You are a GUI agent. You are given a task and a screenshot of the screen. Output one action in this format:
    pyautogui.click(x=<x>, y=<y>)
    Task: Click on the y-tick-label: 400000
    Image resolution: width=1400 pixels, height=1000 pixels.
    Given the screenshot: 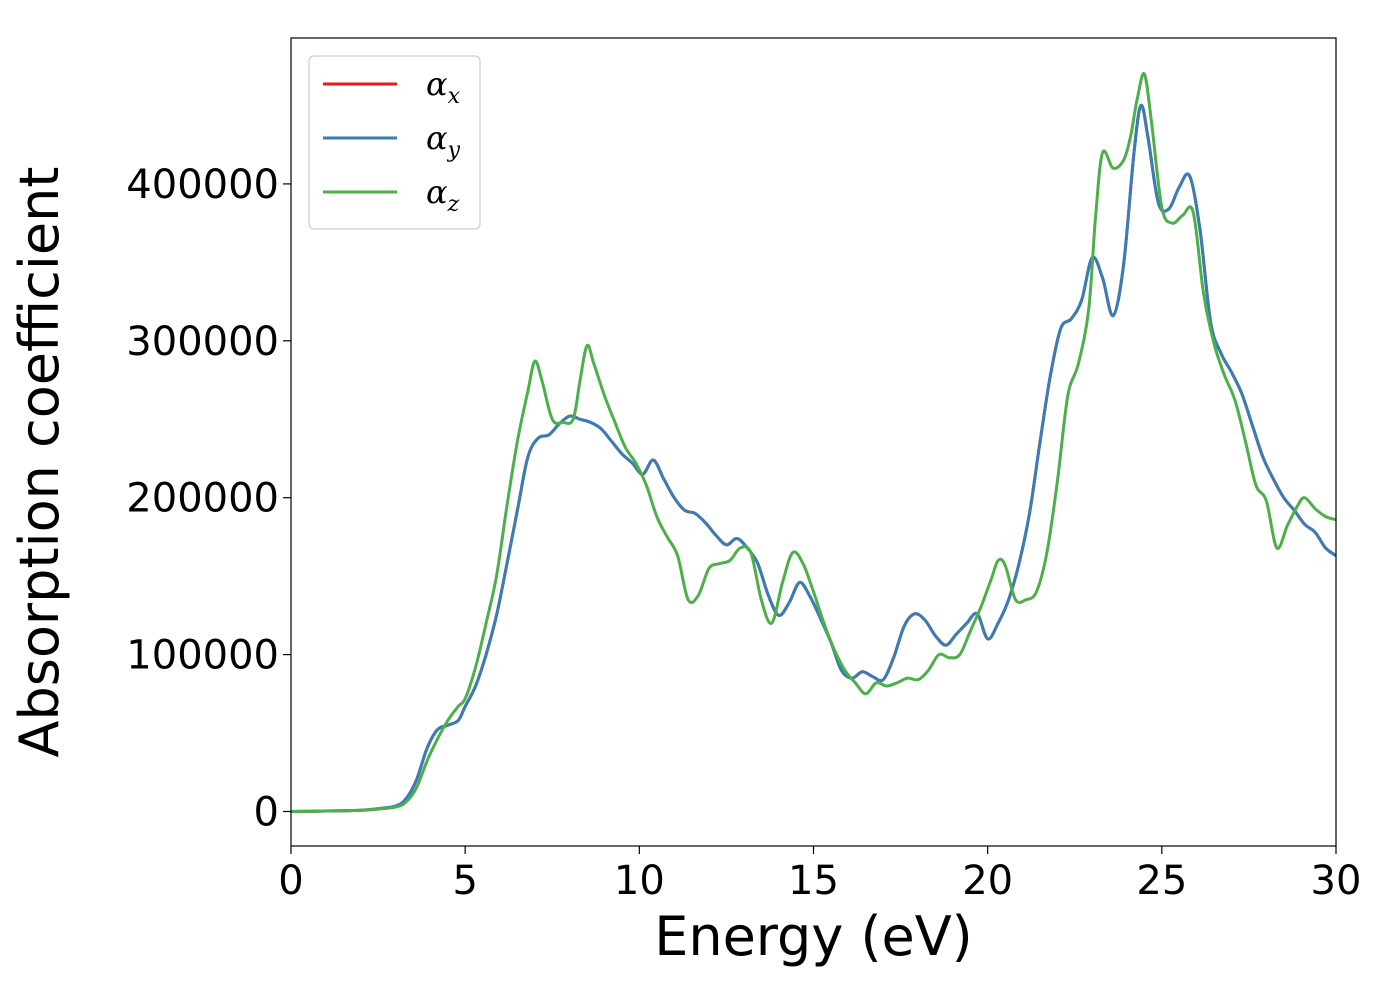 What is the action you would take?
    pyautogui.click(x=202, y=185)
    